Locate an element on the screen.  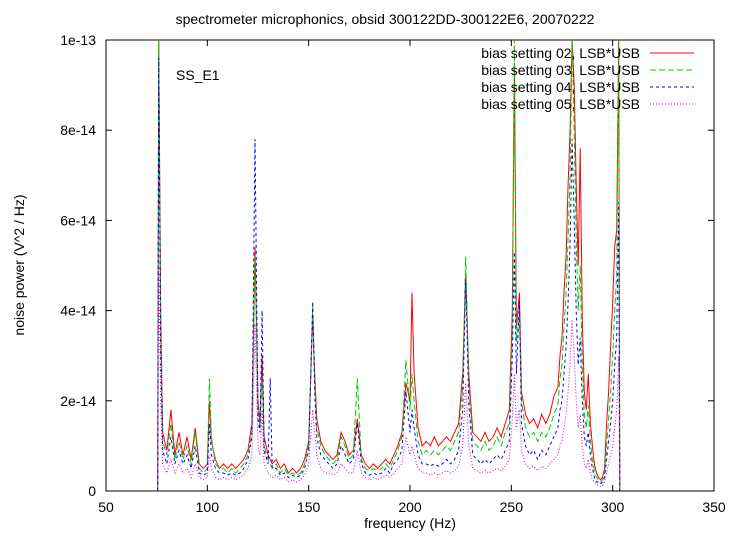
y-tick-label: 2e-14 is located at coordinates (78, 401).